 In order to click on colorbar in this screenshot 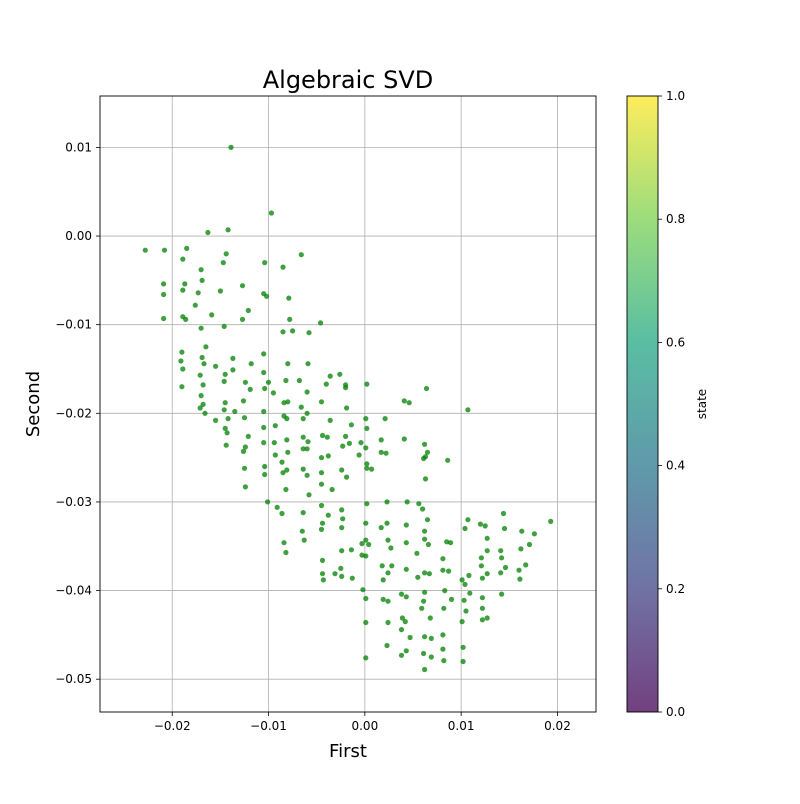, I will do `click(642, 404)`.